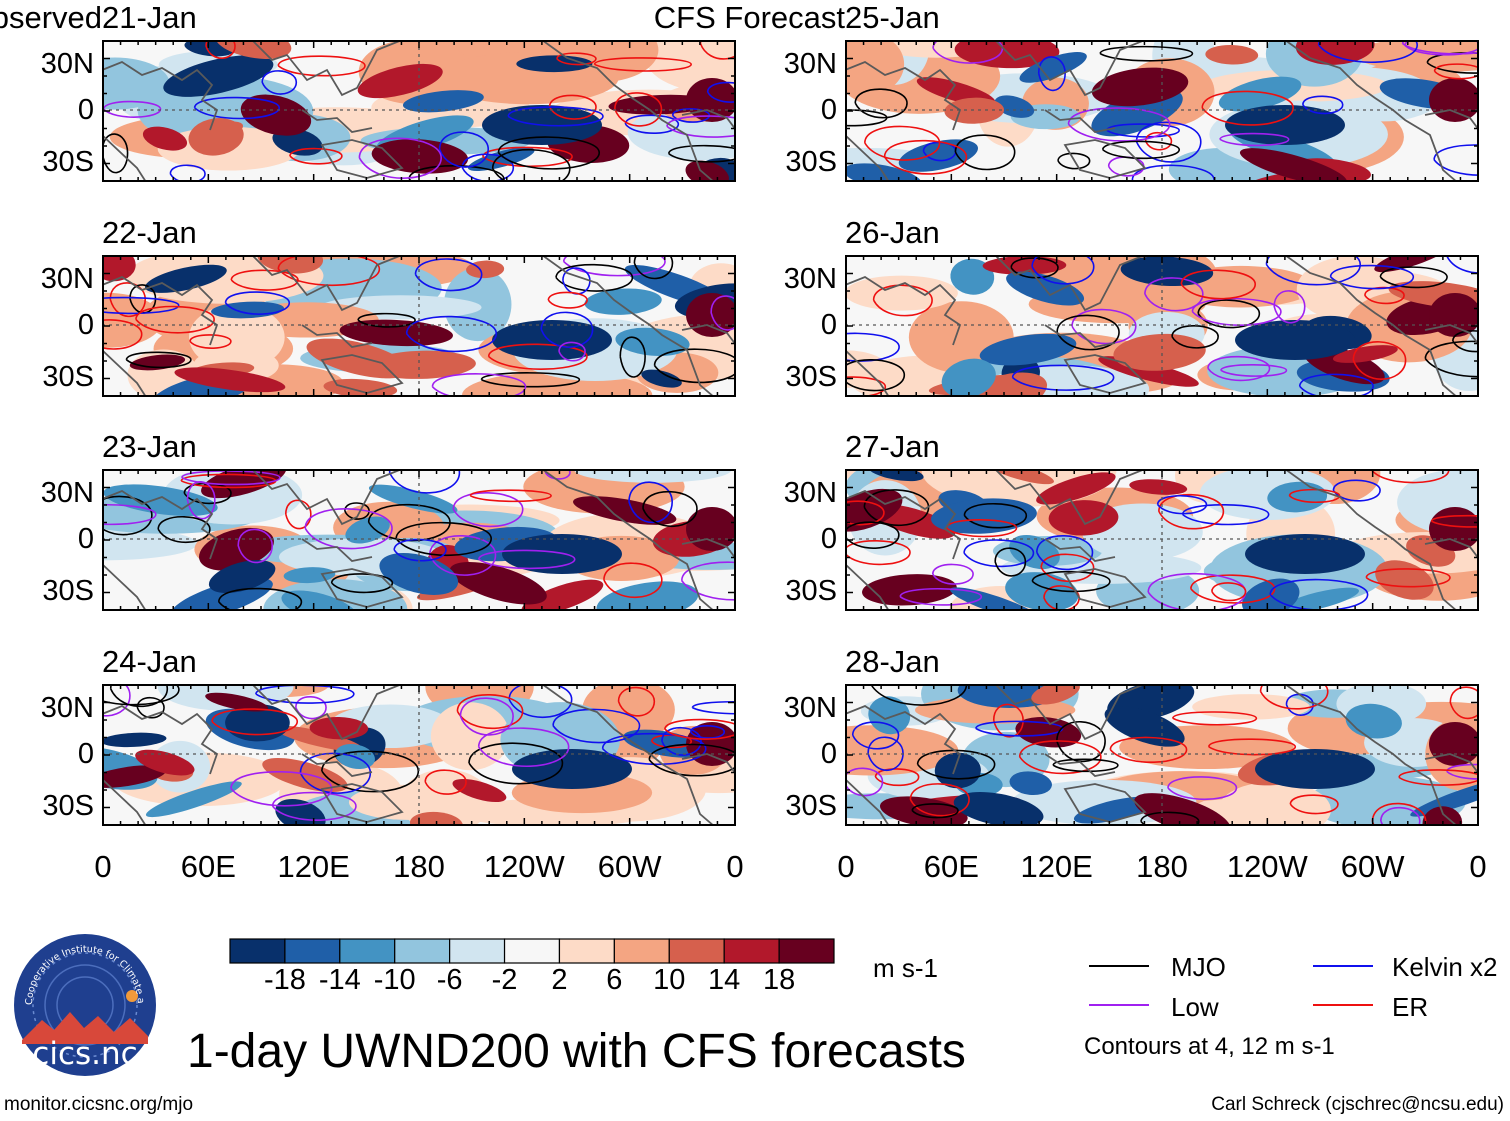 This screenshot has height=1121, width=1510. I want to click on longitude-tick-label: 120E, so click(1056, 866).